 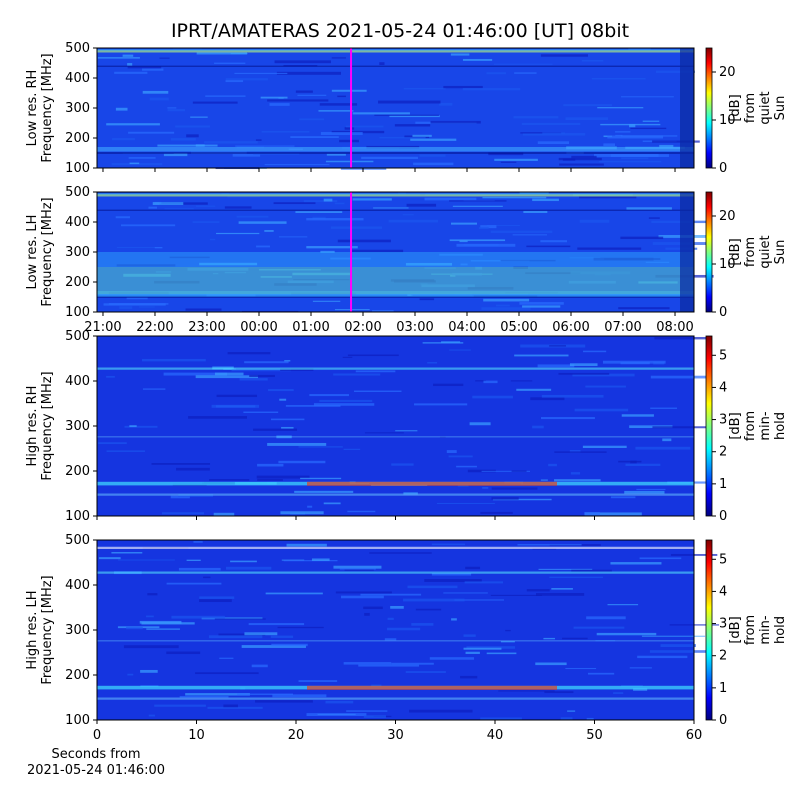 I want to click on x-tick-label: 03:00, so click(x=414, y=327).